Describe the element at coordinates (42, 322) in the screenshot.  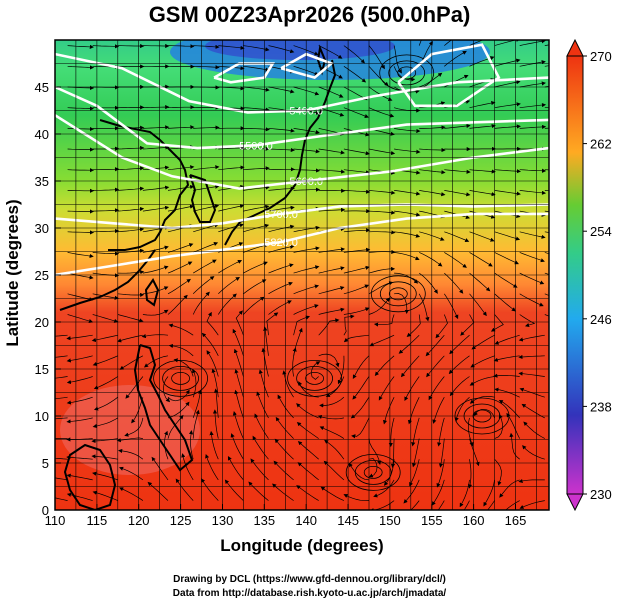
I see `y-tick-label: 20` at that location.